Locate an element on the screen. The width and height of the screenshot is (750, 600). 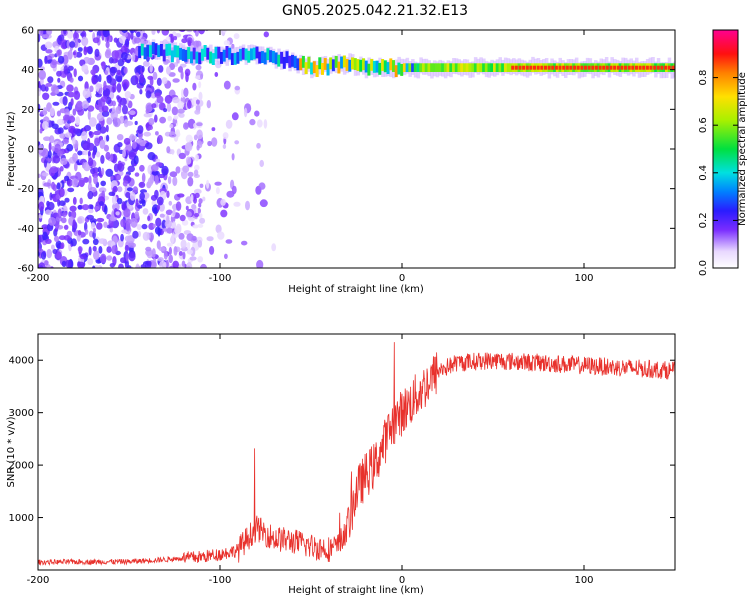
colorbar-ticks: 0.0 0.2 0.4 0.6 0.8 is located at coordinates (718, 173).